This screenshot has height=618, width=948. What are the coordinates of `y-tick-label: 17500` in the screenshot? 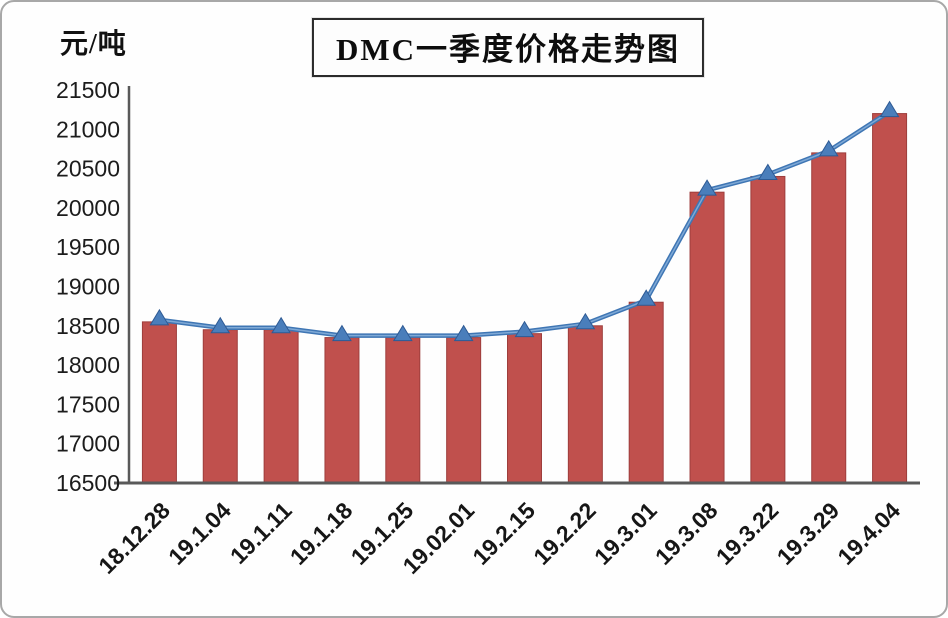 It's located at (88, 404).